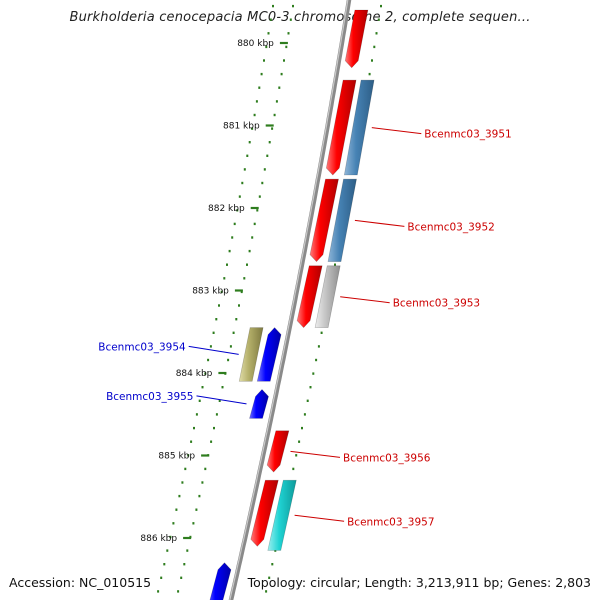 The width and height of the screenshot is (600, 600). What do you see at coordinates (450, 227) in the screenshot?
I see `gene-label: Bcenmc03_3952` at bounding box center [450, 227].